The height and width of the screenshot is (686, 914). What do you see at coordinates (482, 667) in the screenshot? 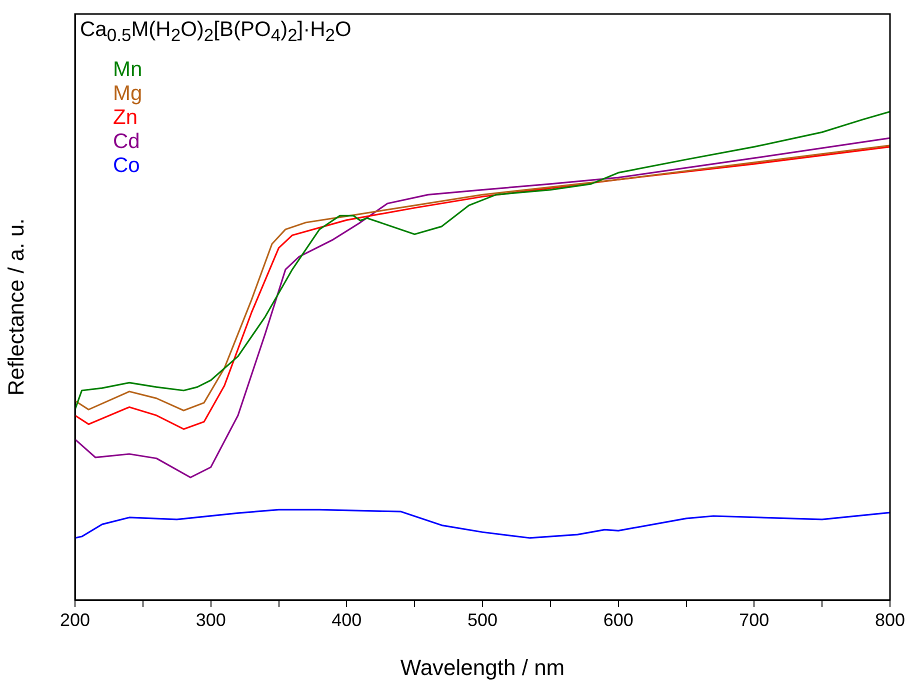
I see `x-axis-title: Wavelength / nm` at bounding box center [482, 667].